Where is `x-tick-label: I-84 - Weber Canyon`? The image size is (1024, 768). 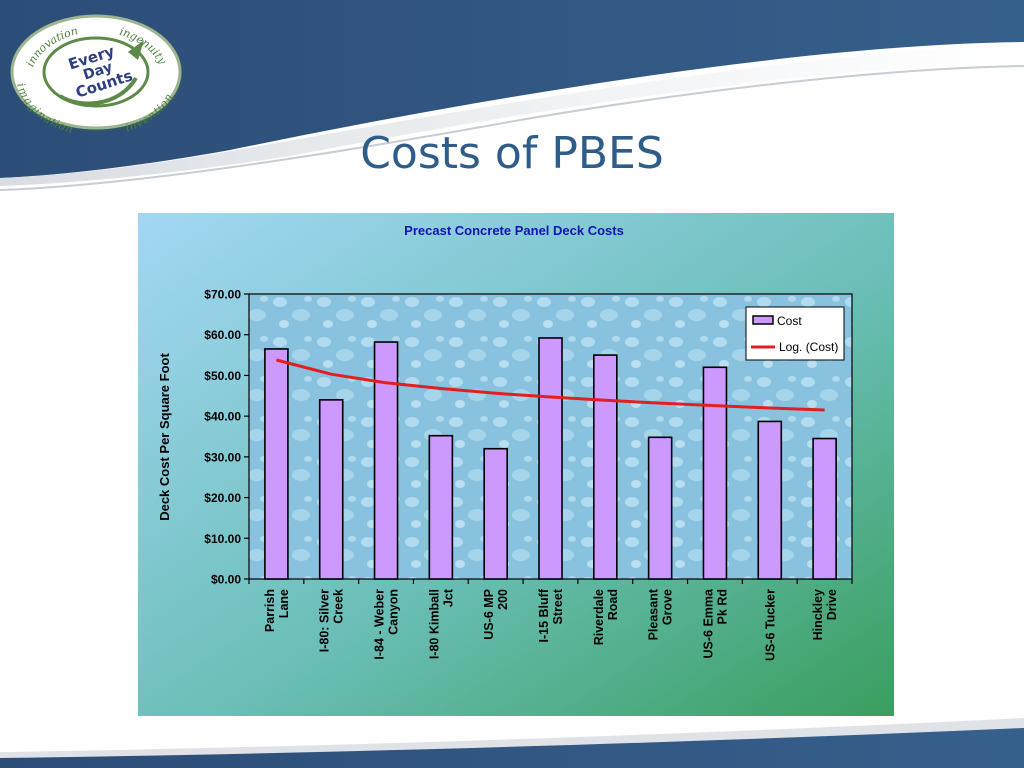
x-tick-label: I-84 - Weber Canyon is located at coordinates (387, 624).